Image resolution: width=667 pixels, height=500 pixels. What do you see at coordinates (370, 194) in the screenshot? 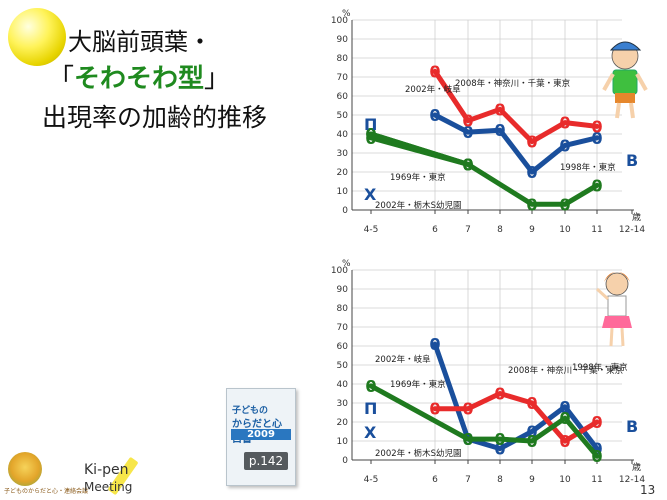
I see `marker-chi: Χ` at bounding box center [370, 194].